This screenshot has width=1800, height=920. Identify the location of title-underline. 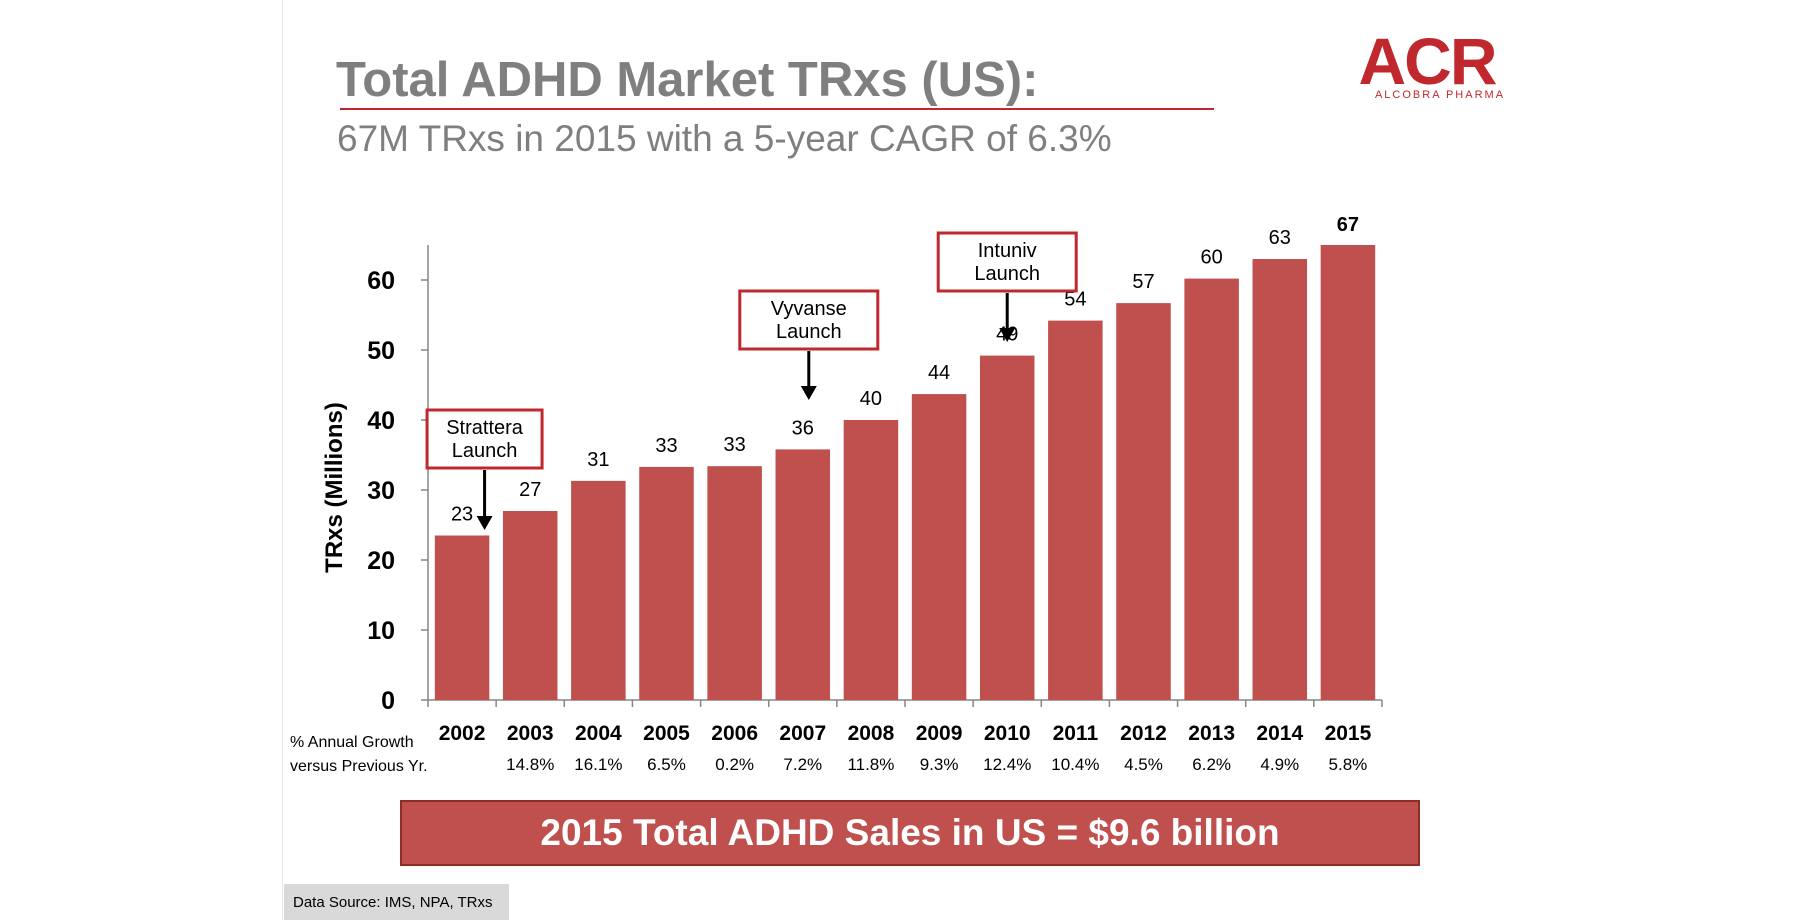
(777, 109).